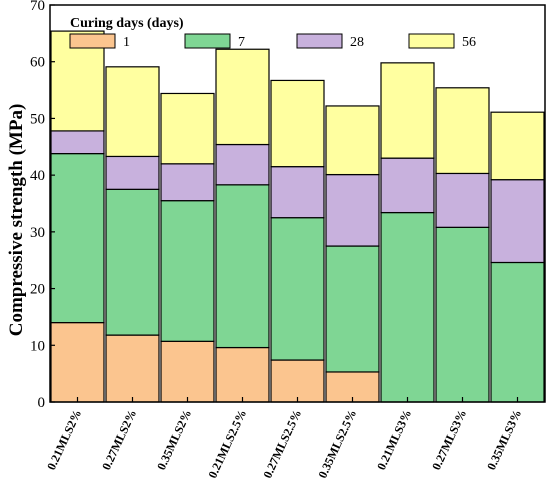 This screenshot has width=550, height=495. What do you see at coordinates (337, 443) in the screenshot?
I see `x-tick-label: 0.35MLS2.5%` at bounding box center [337, 443].